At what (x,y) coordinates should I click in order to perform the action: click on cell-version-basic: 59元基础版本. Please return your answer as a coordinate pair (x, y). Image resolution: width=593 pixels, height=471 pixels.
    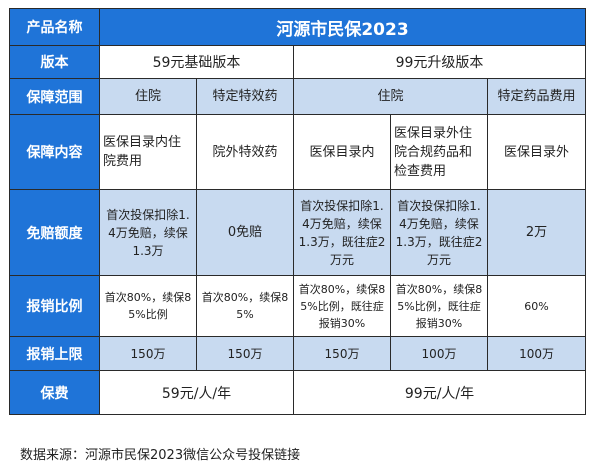
    Looking at the image, I should click on (196, 62).